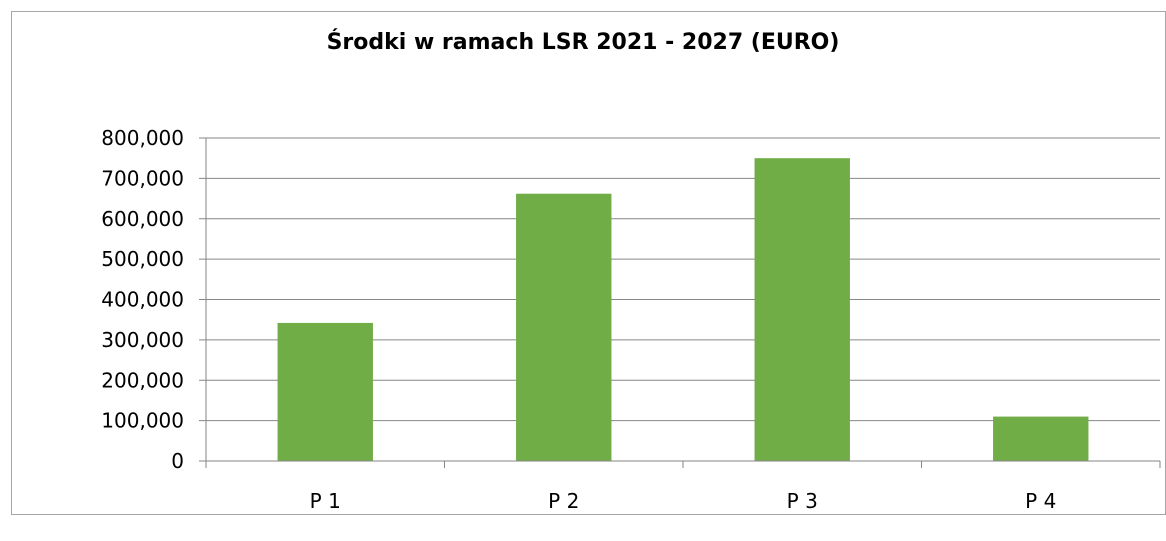  I want to click on bar-p4, so click(1041, 438).